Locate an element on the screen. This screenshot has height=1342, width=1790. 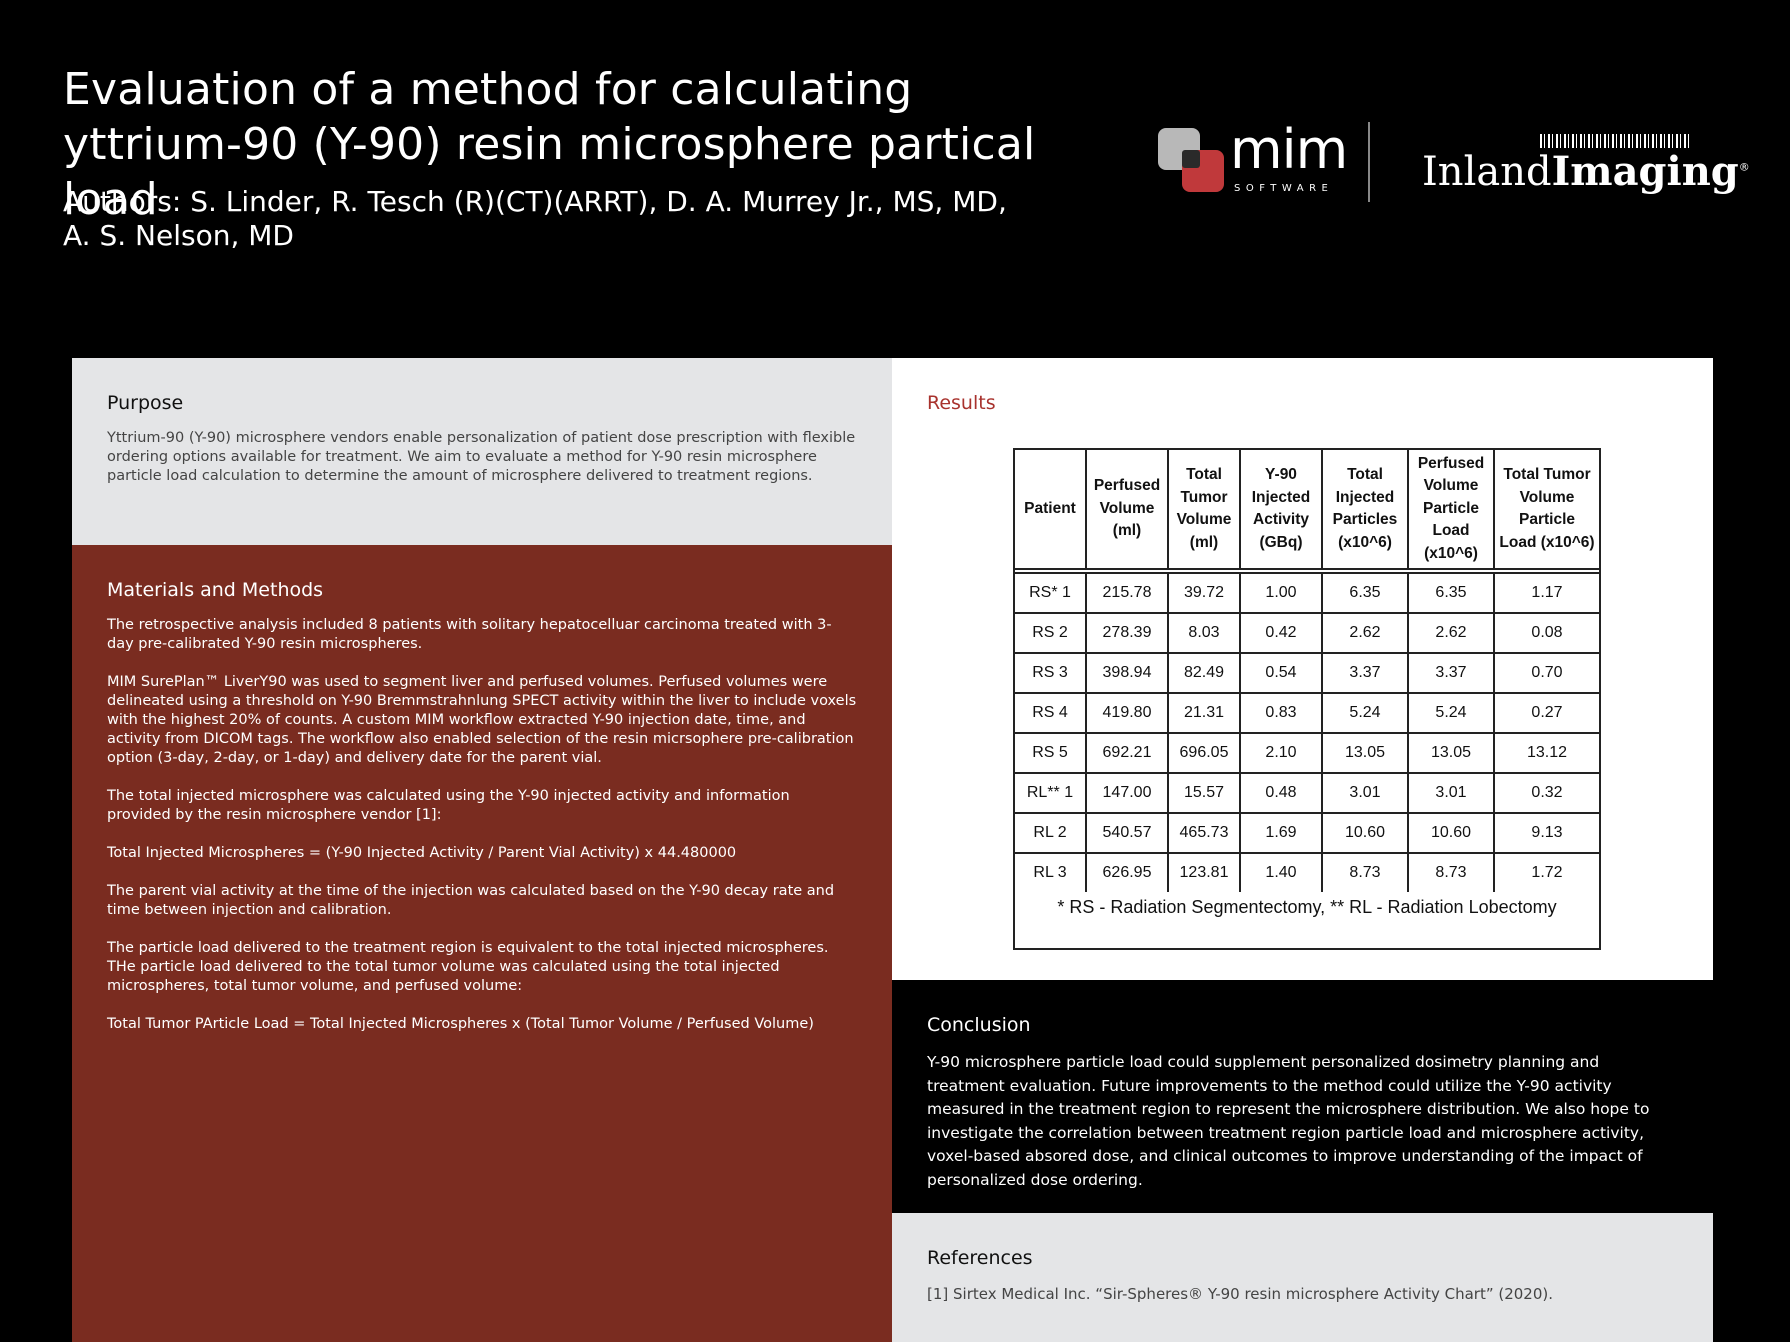
table-row: RS 5 692.21 696.05 2.10 13.05 13.05 13.12 is located at coordinates (1307, 753).